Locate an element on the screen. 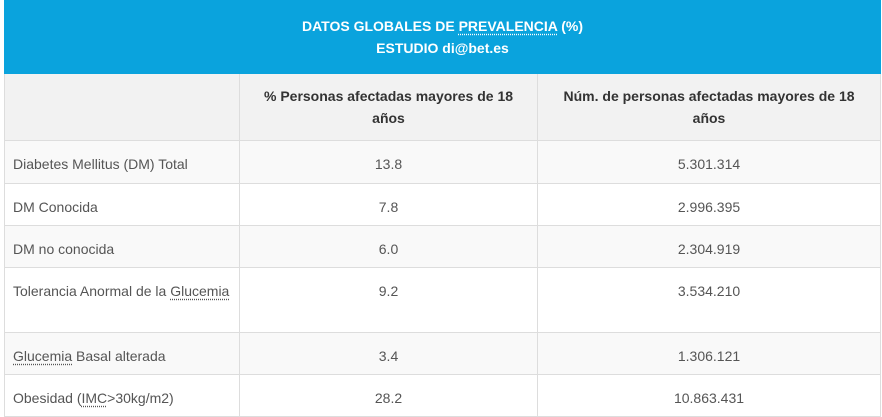 This screenshot has width=882, height=417. row-label-text: Obesidad ( is located at coordinates (47, 398).